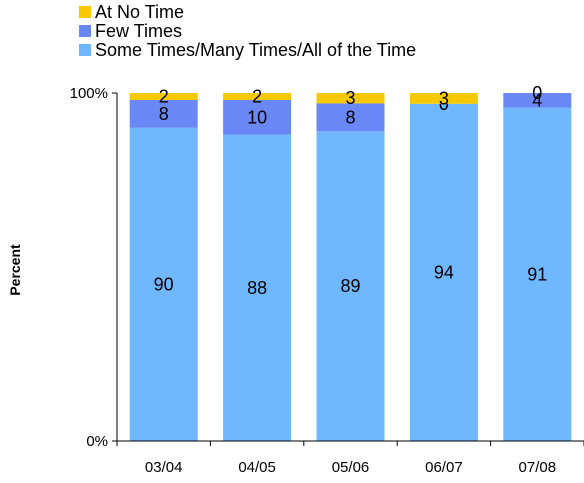 This screenshot has width=584, height=483. I want to click on x-tick-label: 03/04, so click(164, 467).